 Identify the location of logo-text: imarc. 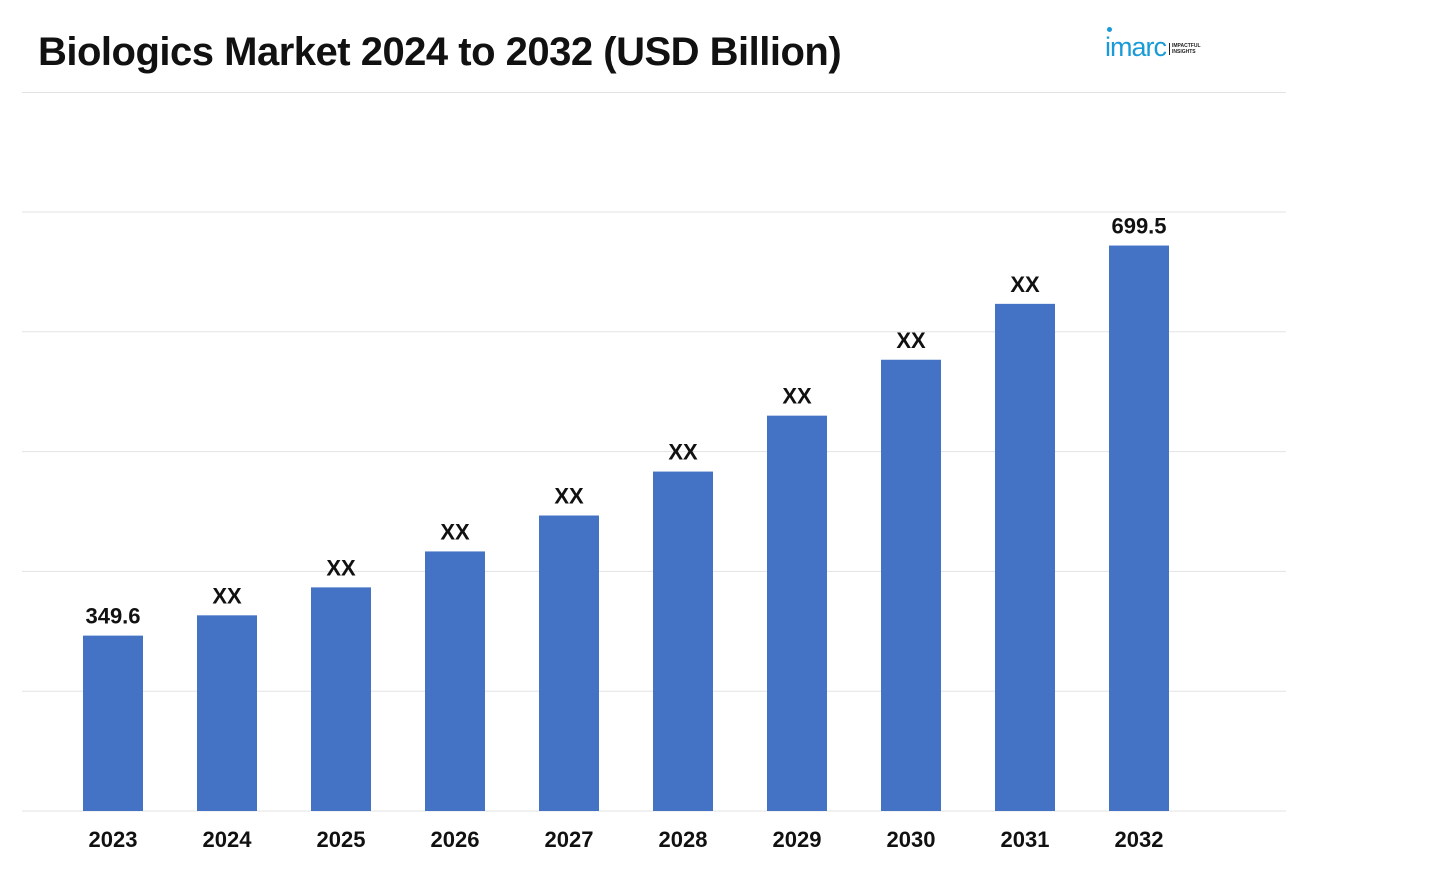
(1136, 47).